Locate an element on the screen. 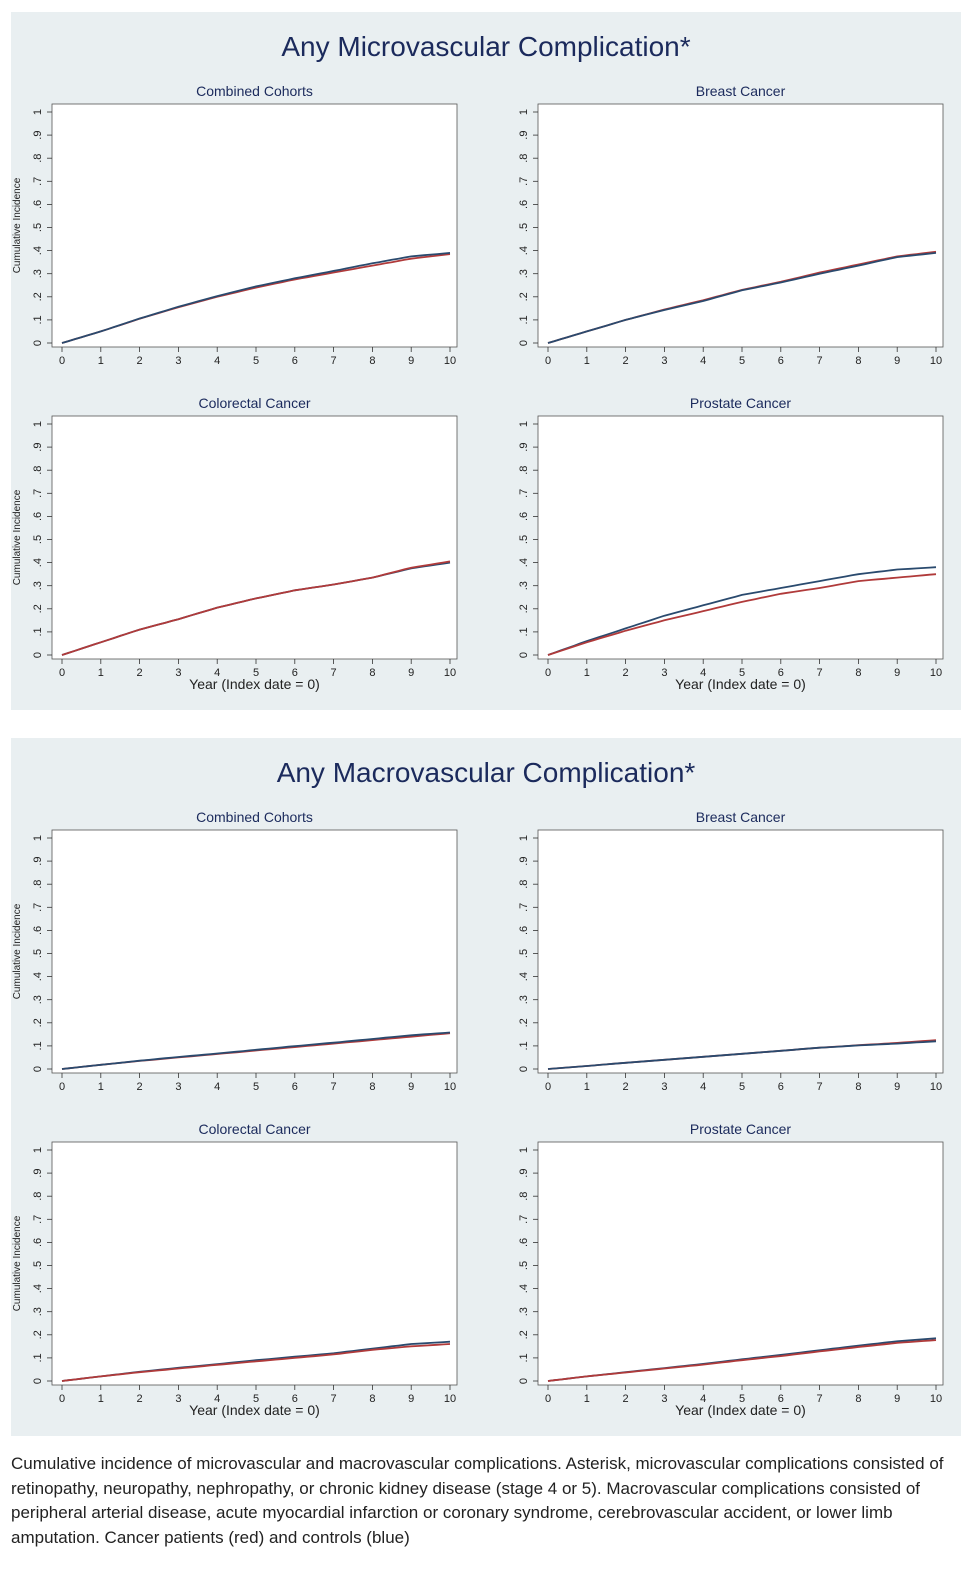 Image resolution: width=972 pixels, height=1588 pixels. subplot-title: Colorectal Cancer is located at coordinates (254, 1129).